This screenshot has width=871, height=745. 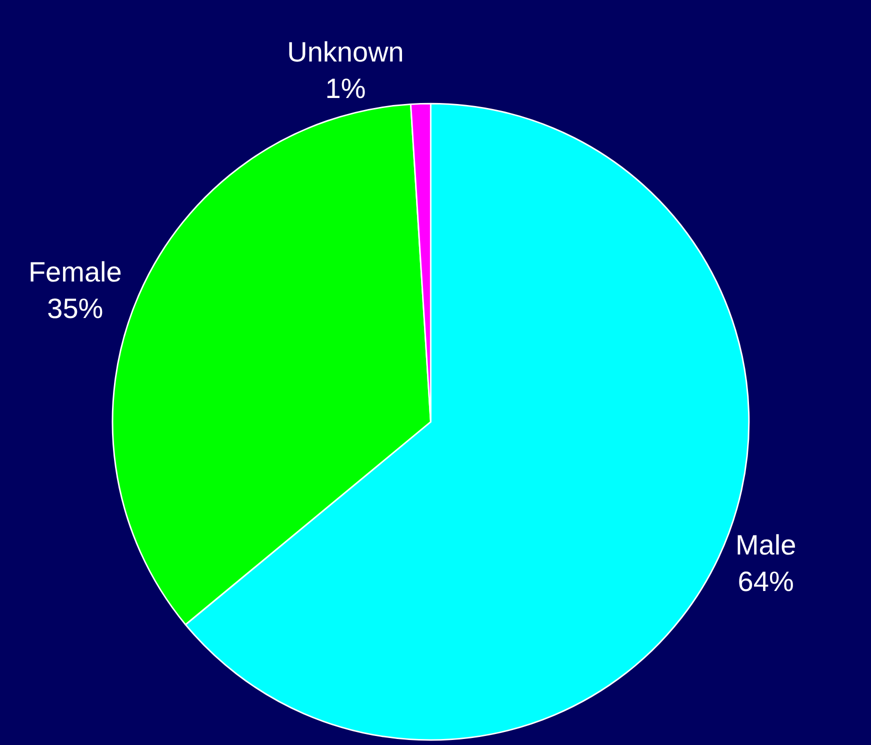 I want to click on data-label: 64%, so click(x=766, y=582).